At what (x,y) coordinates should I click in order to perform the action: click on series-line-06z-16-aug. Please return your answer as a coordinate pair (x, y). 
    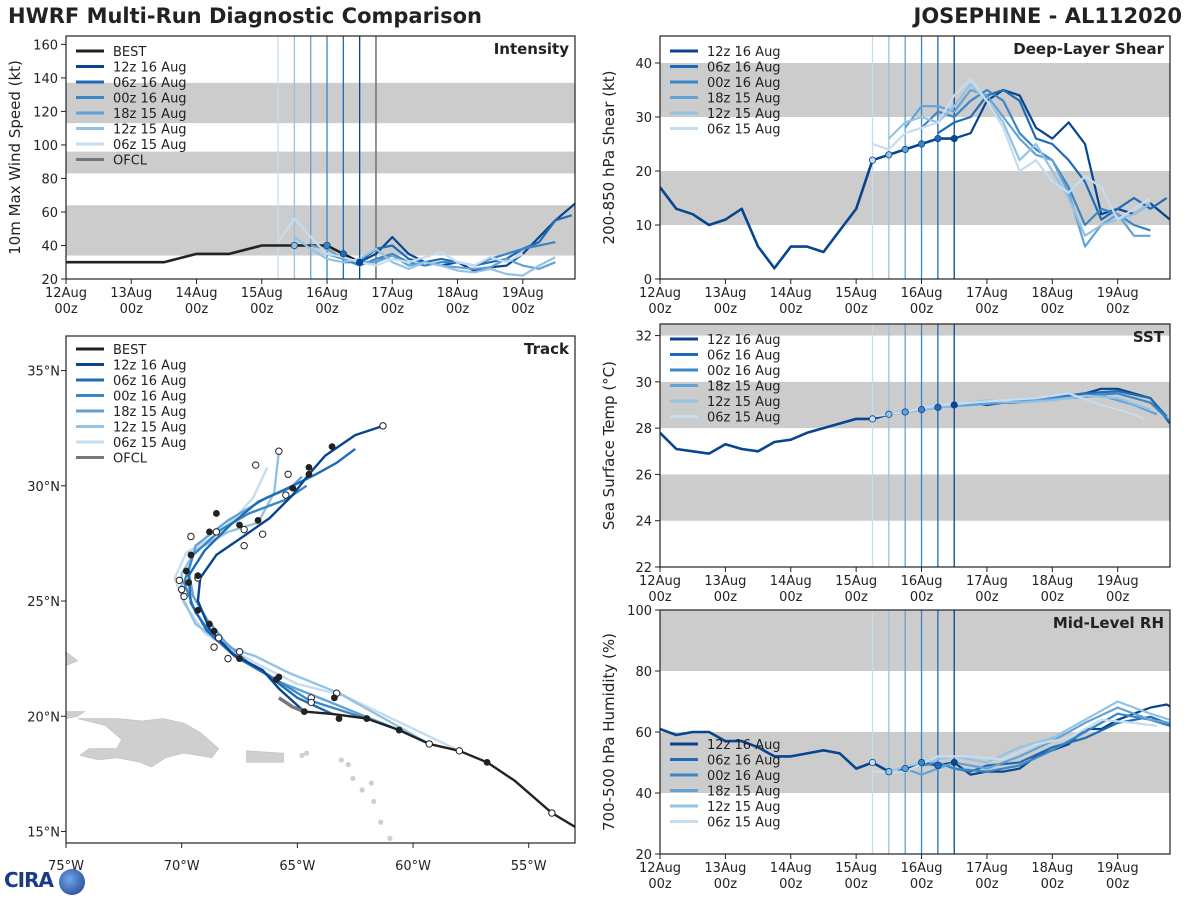
    Looking at the image, I should click on (1052, 154).